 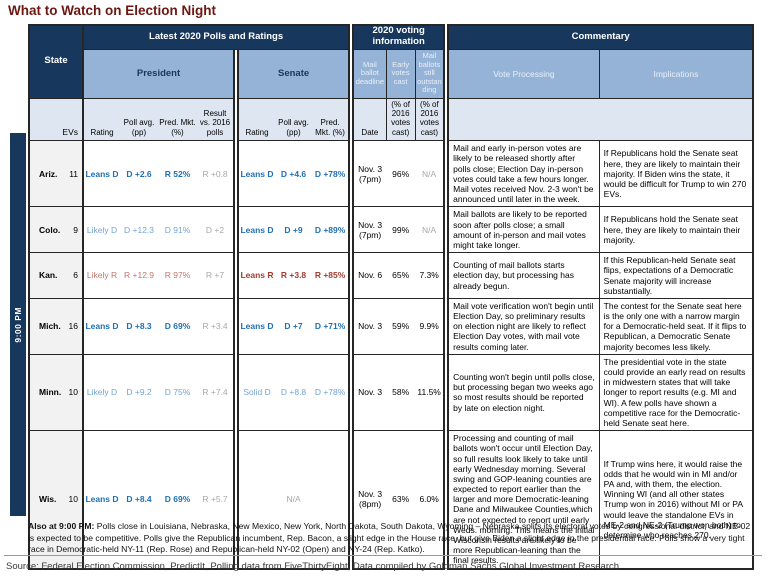 What do you see at coordinates (74, 392) in the screenshot?
I see `evs-value: 10` at bounding box center [74, 392].